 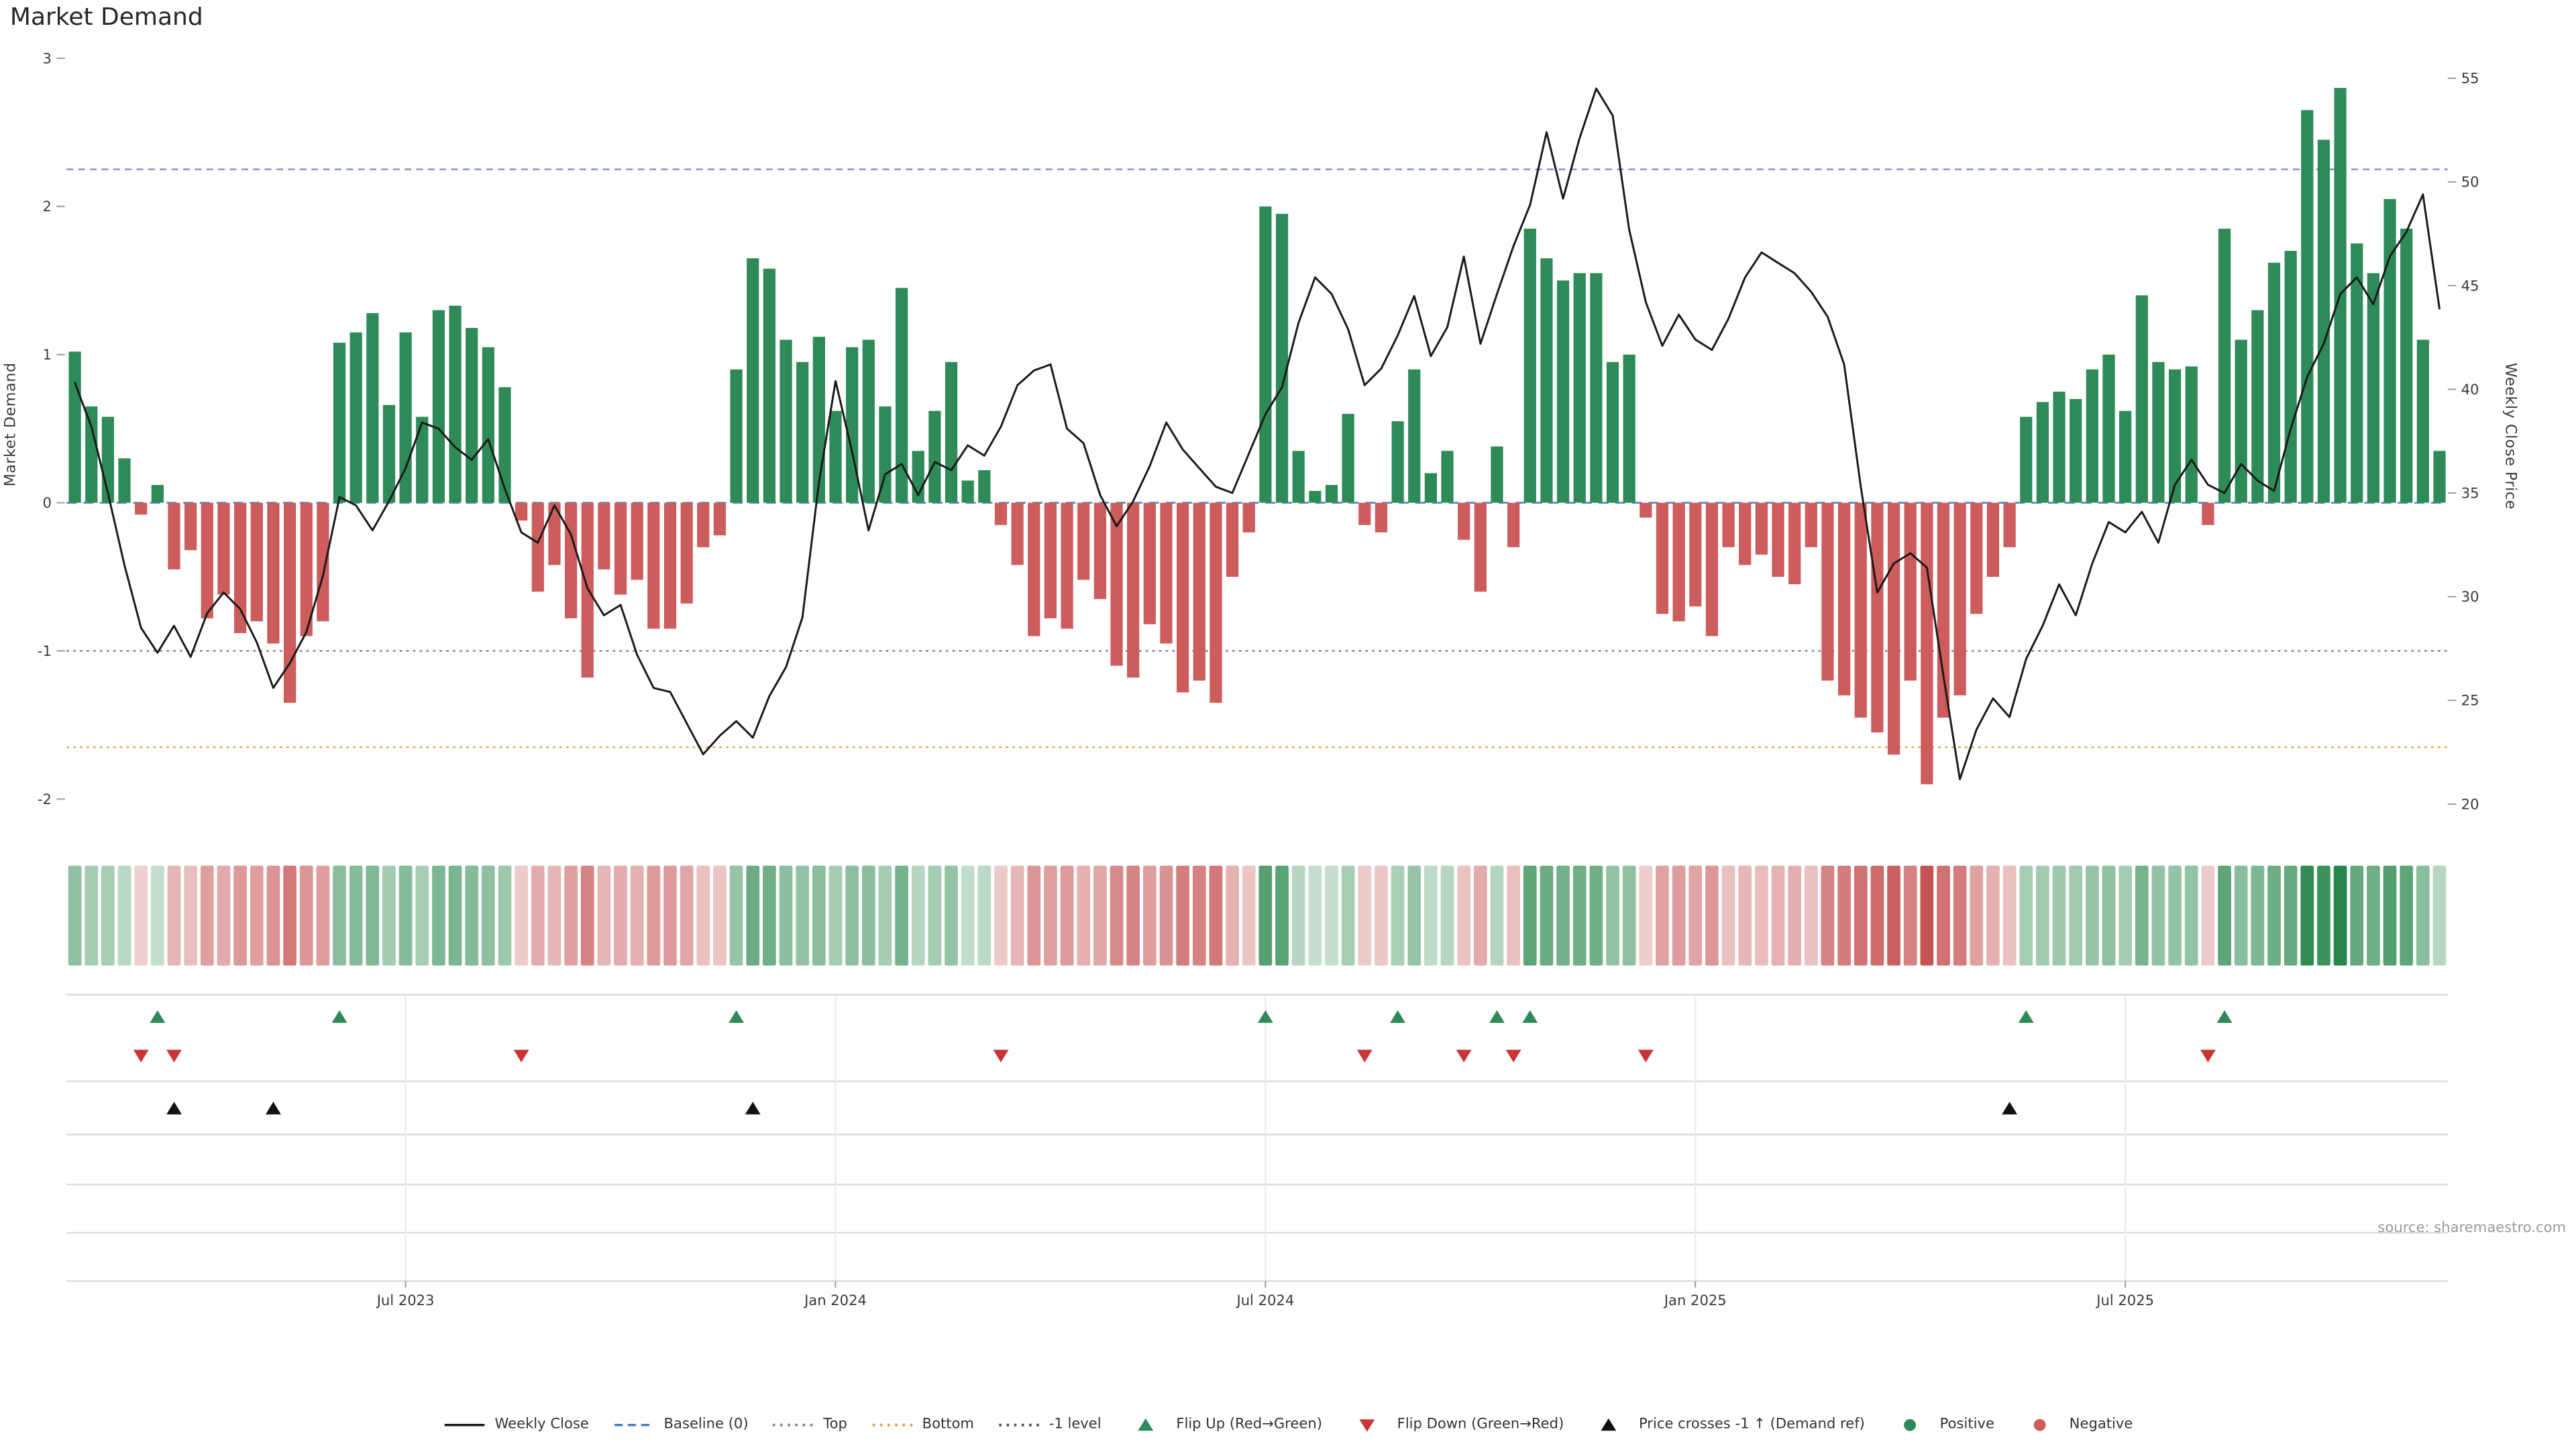 What do you see at coordinates (809, 1424) in the screenshot?
I see `legend-item-top: Top` at bounding box center [809, 1424].